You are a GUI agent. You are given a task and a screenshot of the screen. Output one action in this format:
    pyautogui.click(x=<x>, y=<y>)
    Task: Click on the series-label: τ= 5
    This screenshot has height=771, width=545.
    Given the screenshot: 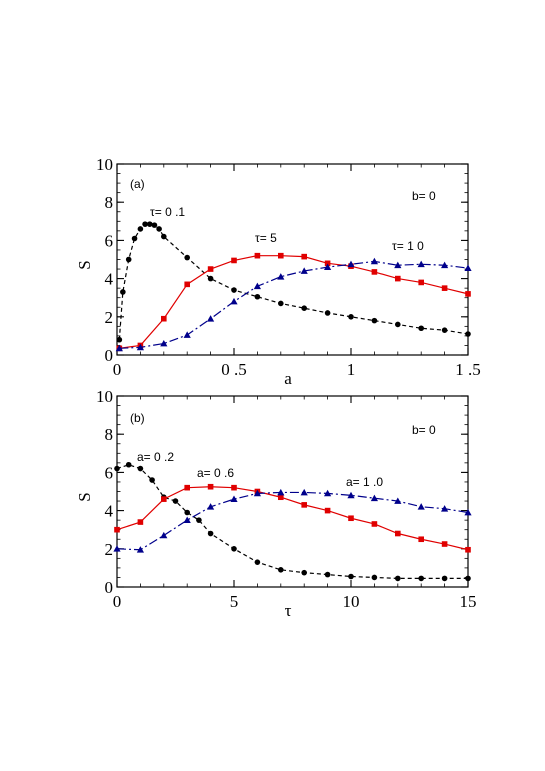 What is the action you would take?
    pyautogui.click(x=266, y=238)
    